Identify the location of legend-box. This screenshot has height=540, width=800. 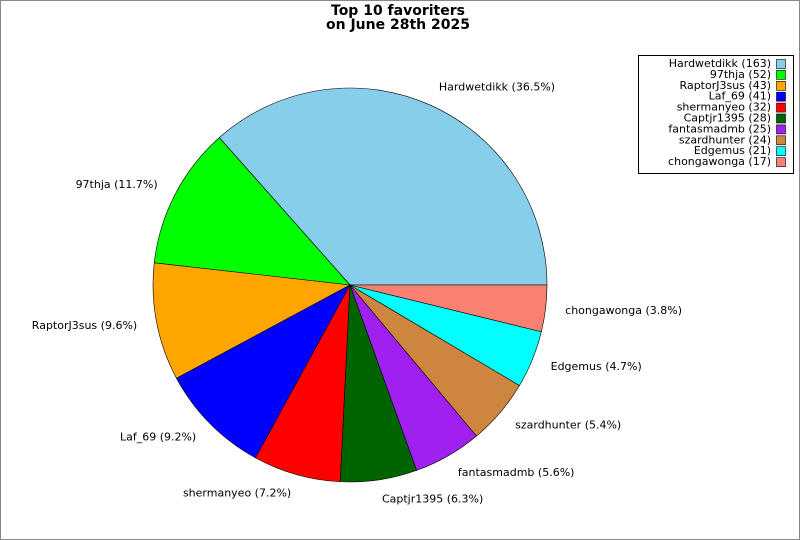
(716, 114).